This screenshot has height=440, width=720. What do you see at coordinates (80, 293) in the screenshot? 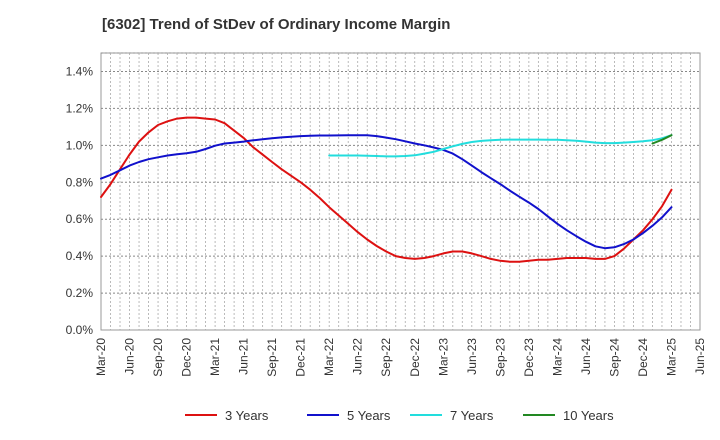
I see `y-tick-label: 0.2%` at bounding box center [80, 293].